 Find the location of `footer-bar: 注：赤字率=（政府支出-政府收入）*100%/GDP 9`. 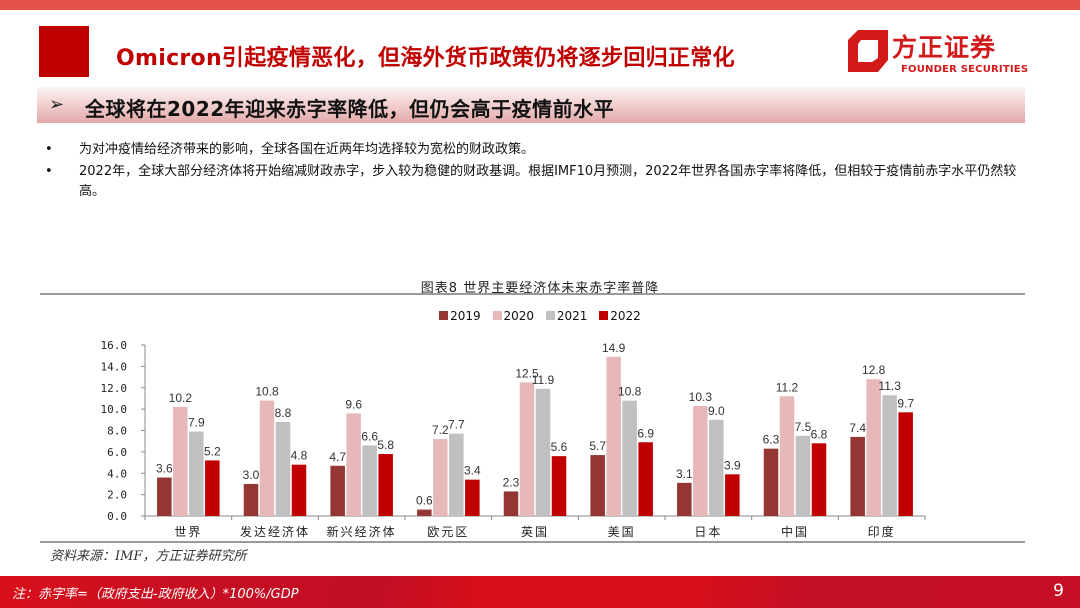

footer-bar: 注：赤字率=（政府支出-政府收入）*100%/GDP 9 is located at coordinates (540, 592).